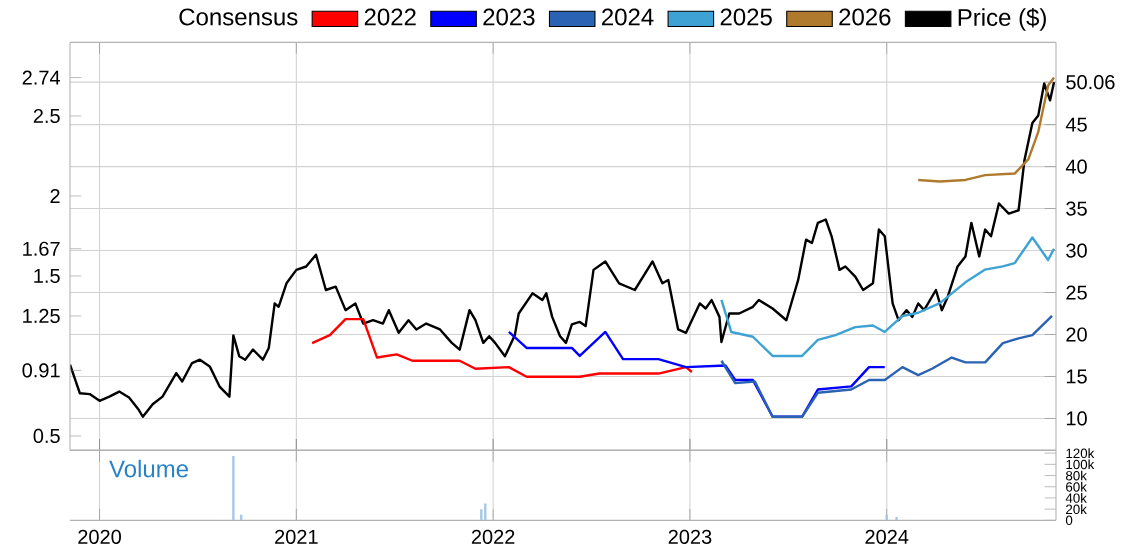  I want to click on legend-label: 2026, so click(865, 17).